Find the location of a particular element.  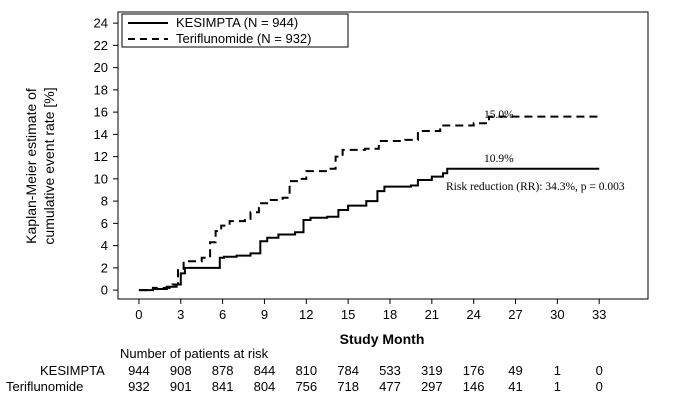

y-axis-title-line-2: cumulative event rate [%] is located at coordinates (49, 165).